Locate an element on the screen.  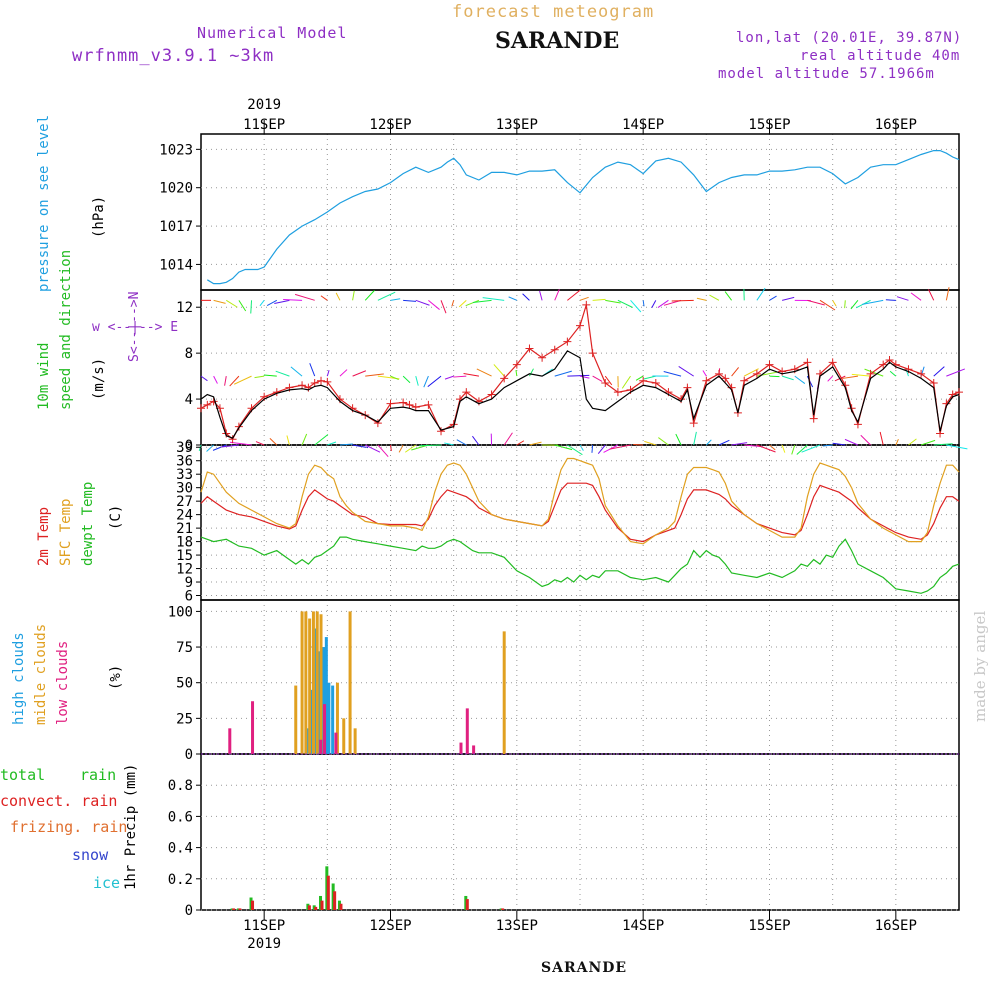
pressure-line is located at coordinates (583, 217).